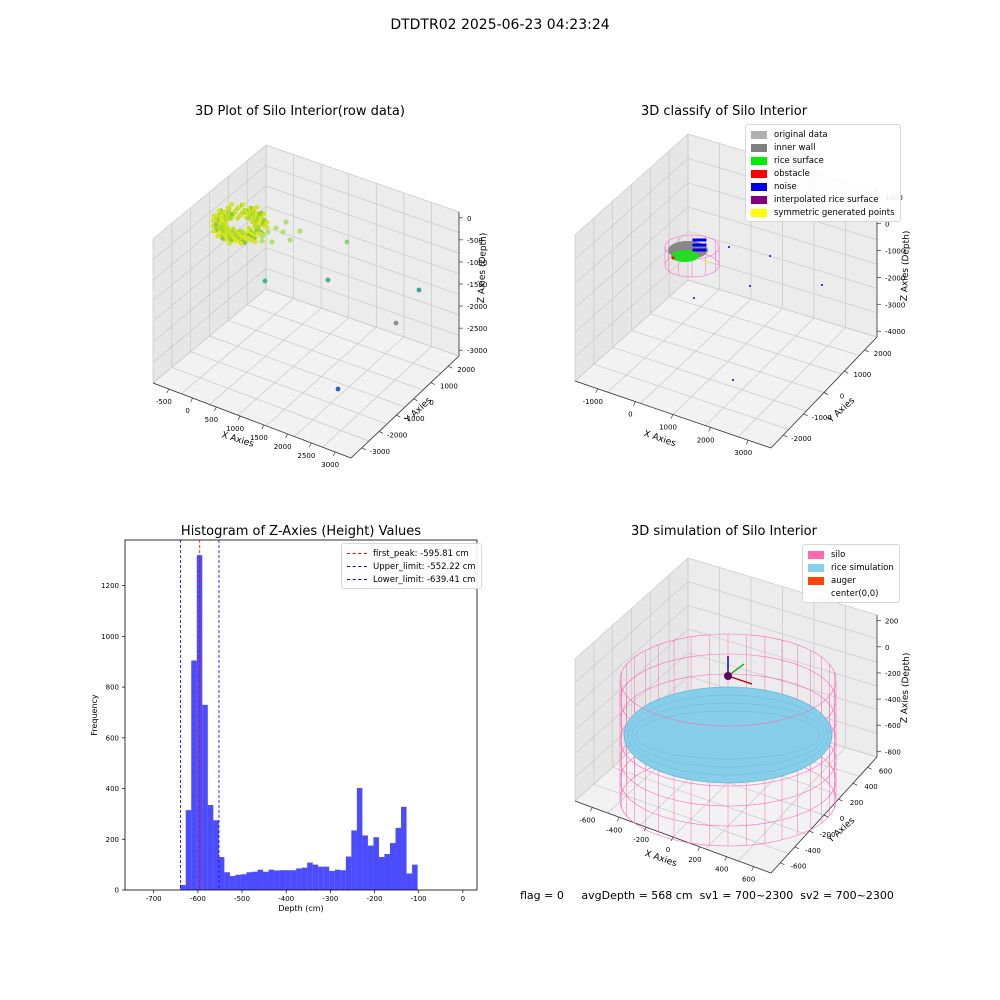  I want to click on sim-y-tick-label: 600, so click(885, 771).